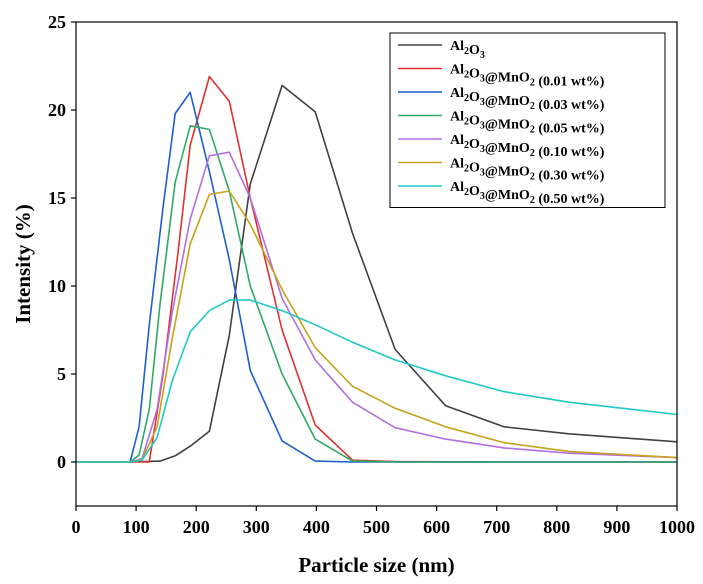 This screenshot has width=703, height=584. Describe the element at coordinates (527, 99) in the screenshot. I see `legend-label: Al2O3@MnO2 (0.03 wt%)` at that location.